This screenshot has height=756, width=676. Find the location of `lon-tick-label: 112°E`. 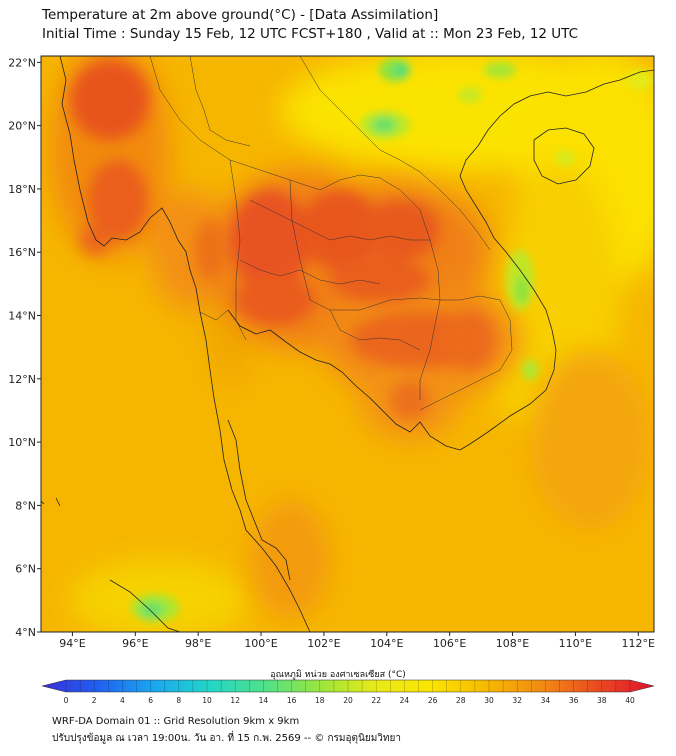

lon-tick-label: 112°E is located at coordinates (638, 643).